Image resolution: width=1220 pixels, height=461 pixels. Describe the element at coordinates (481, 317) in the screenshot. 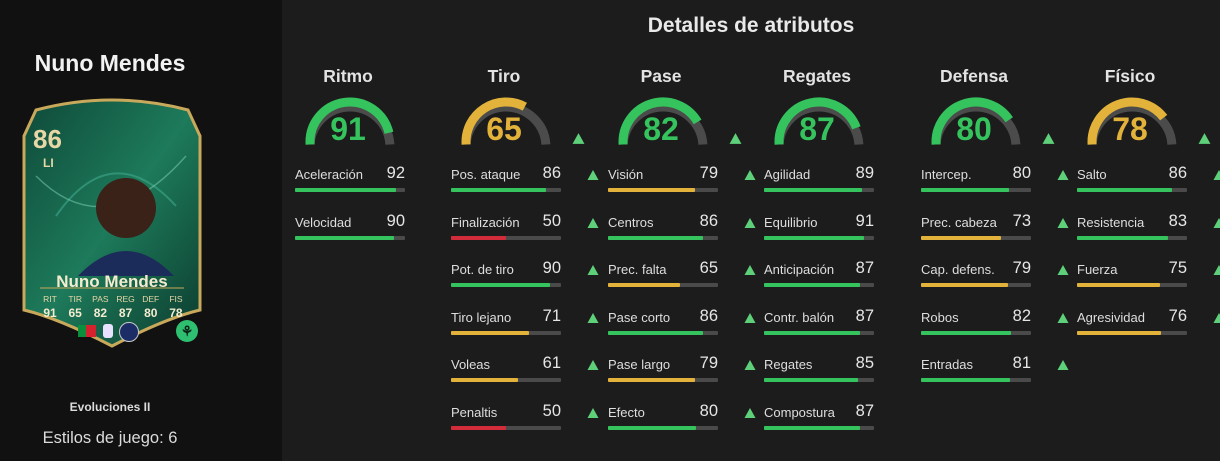

I see `attribute-label: Tiro lejano` at that location.